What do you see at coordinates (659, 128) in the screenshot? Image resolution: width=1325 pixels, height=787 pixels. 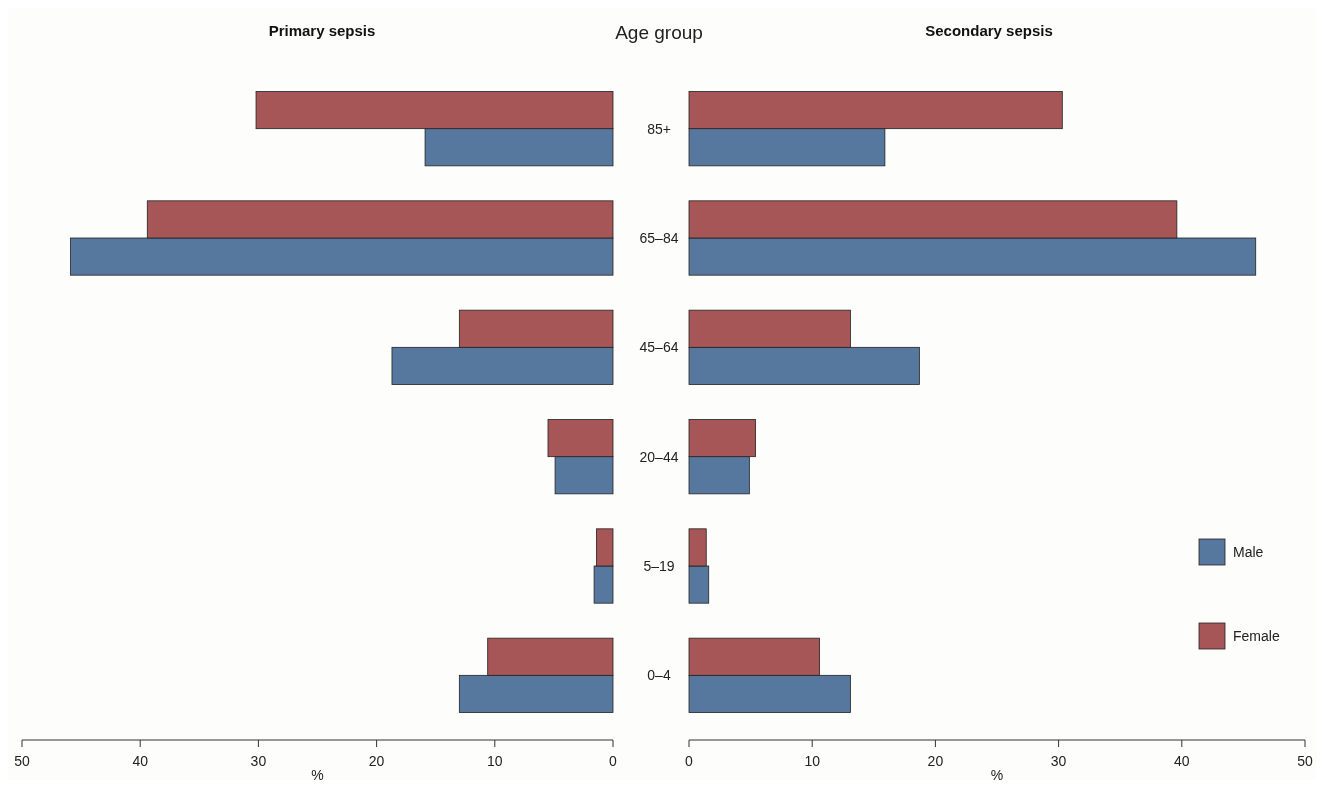 I see `y-tick-label: 85+` at bounding box center [659, 128].